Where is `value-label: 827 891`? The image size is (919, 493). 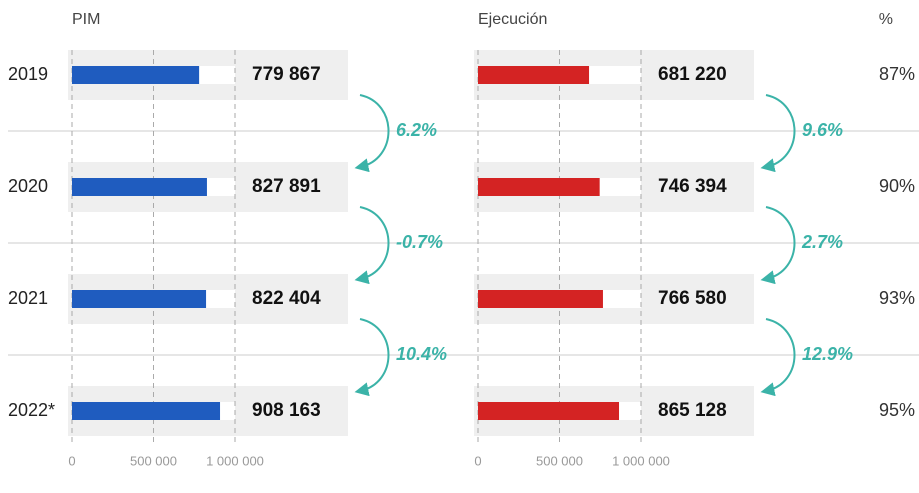 value-label: 827 891 is located at coordinates (286, 186).